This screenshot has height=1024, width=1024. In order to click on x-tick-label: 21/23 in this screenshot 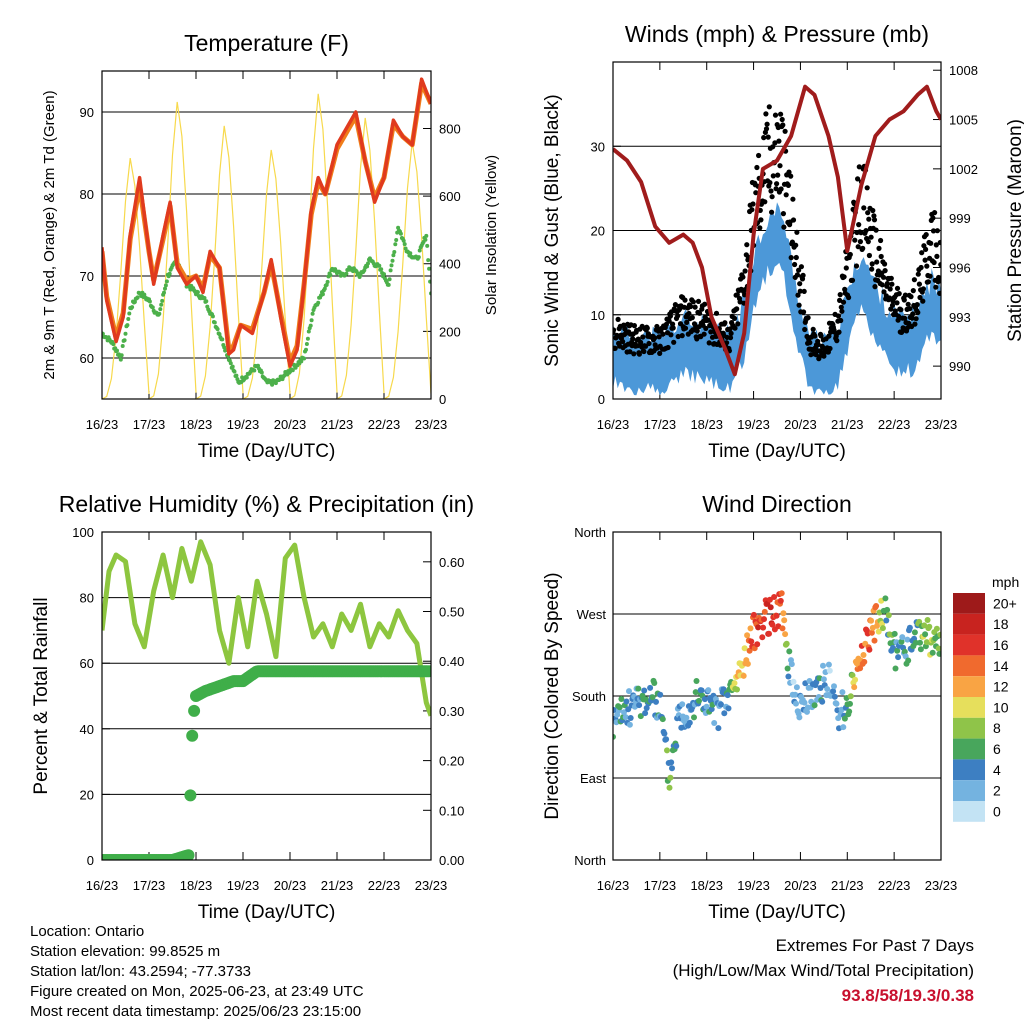, I will do `click(337, 424)`.